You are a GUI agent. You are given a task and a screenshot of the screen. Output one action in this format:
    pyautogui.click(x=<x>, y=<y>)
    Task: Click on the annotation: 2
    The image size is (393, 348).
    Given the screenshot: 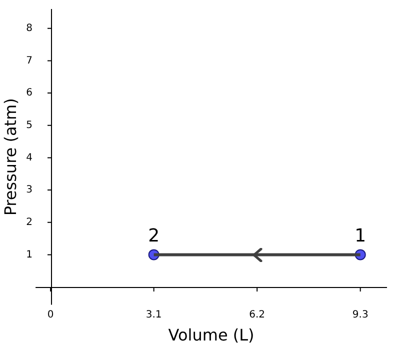 What is the action you would take?
    pyautogui.click(x=154, y=235)
    